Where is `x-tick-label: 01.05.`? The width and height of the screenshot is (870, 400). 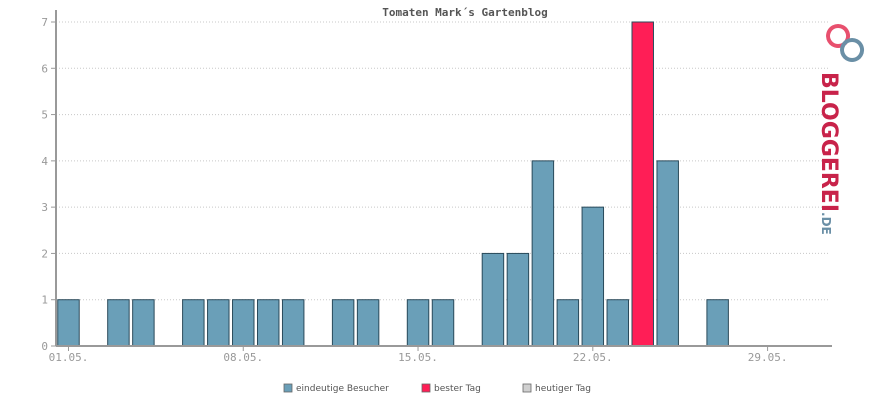 x-tick-label: 01.05. is located at coordinates (69, 357).